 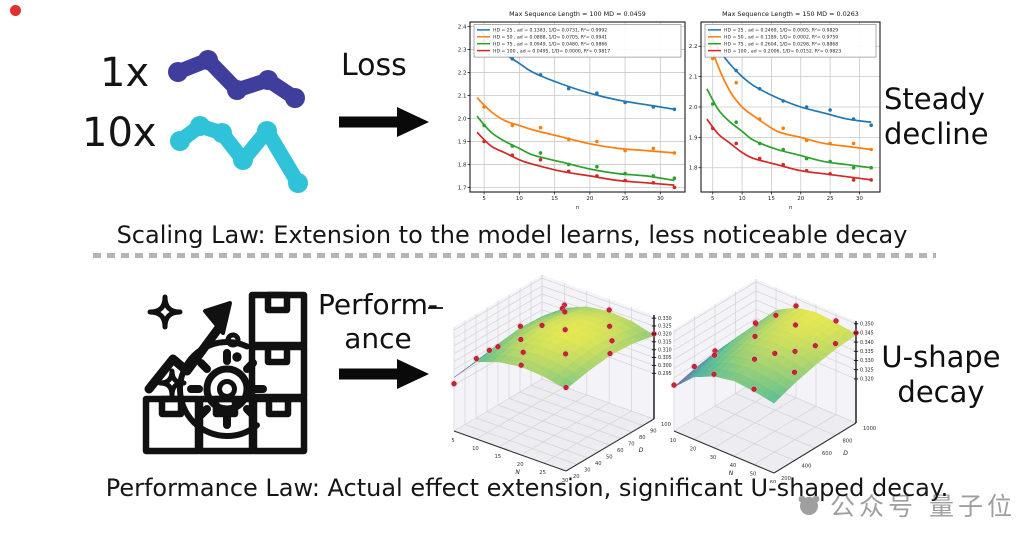 What do you see at coordinates (867, 334) in the screenshot?
I see `svg-text: 0.345` at bounding box center [867, 334].